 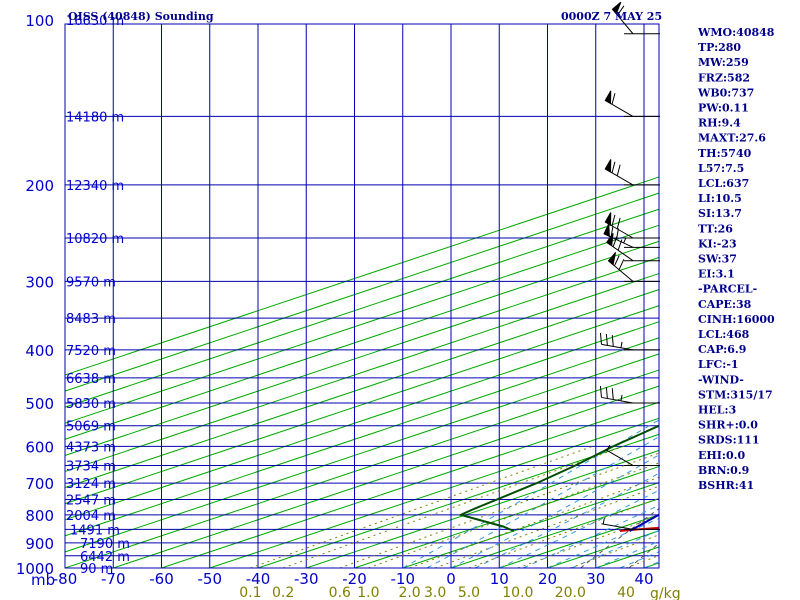 What do you see at coordinates (723, 183) in the screenshot?
I see `index-item: LCL:637` at bounding box center [723, 183].